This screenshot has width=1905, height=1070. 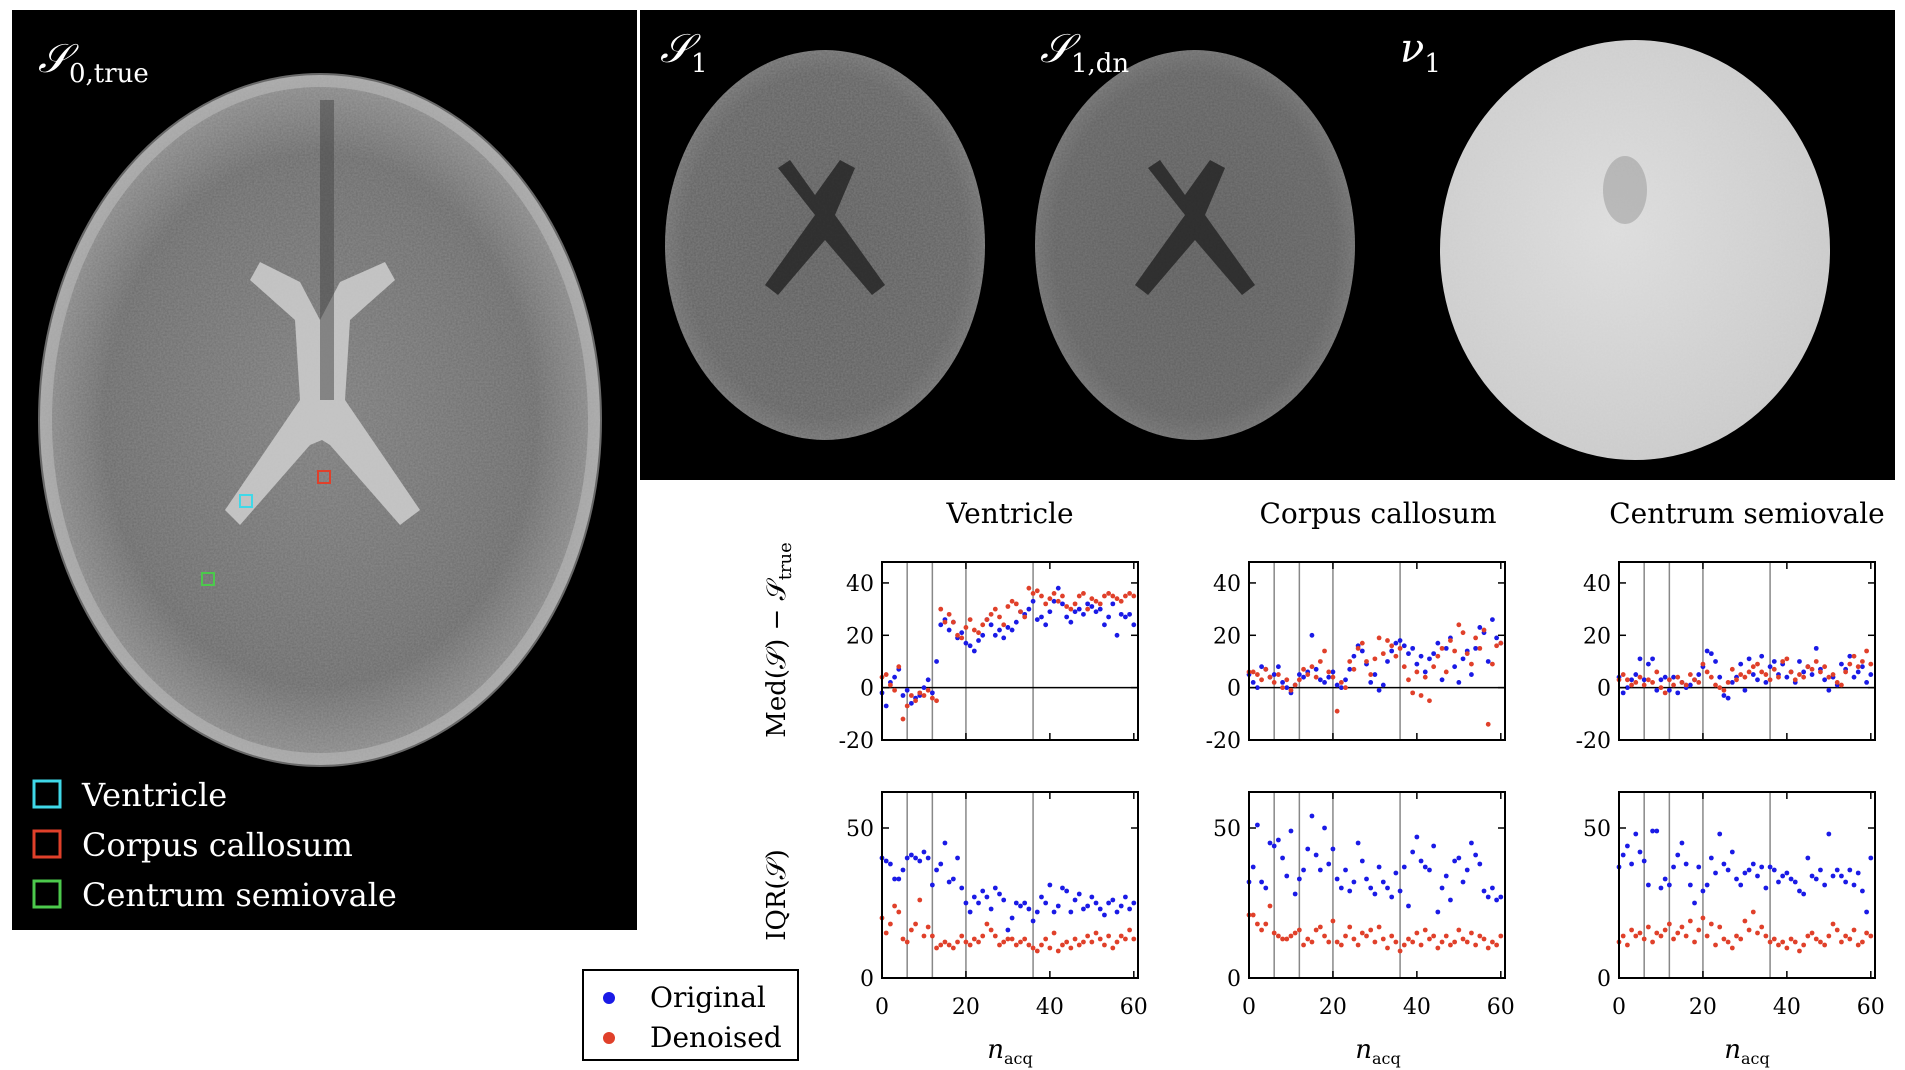 I want to click on xtick-label: 20, so click(x=1703, y=1007).